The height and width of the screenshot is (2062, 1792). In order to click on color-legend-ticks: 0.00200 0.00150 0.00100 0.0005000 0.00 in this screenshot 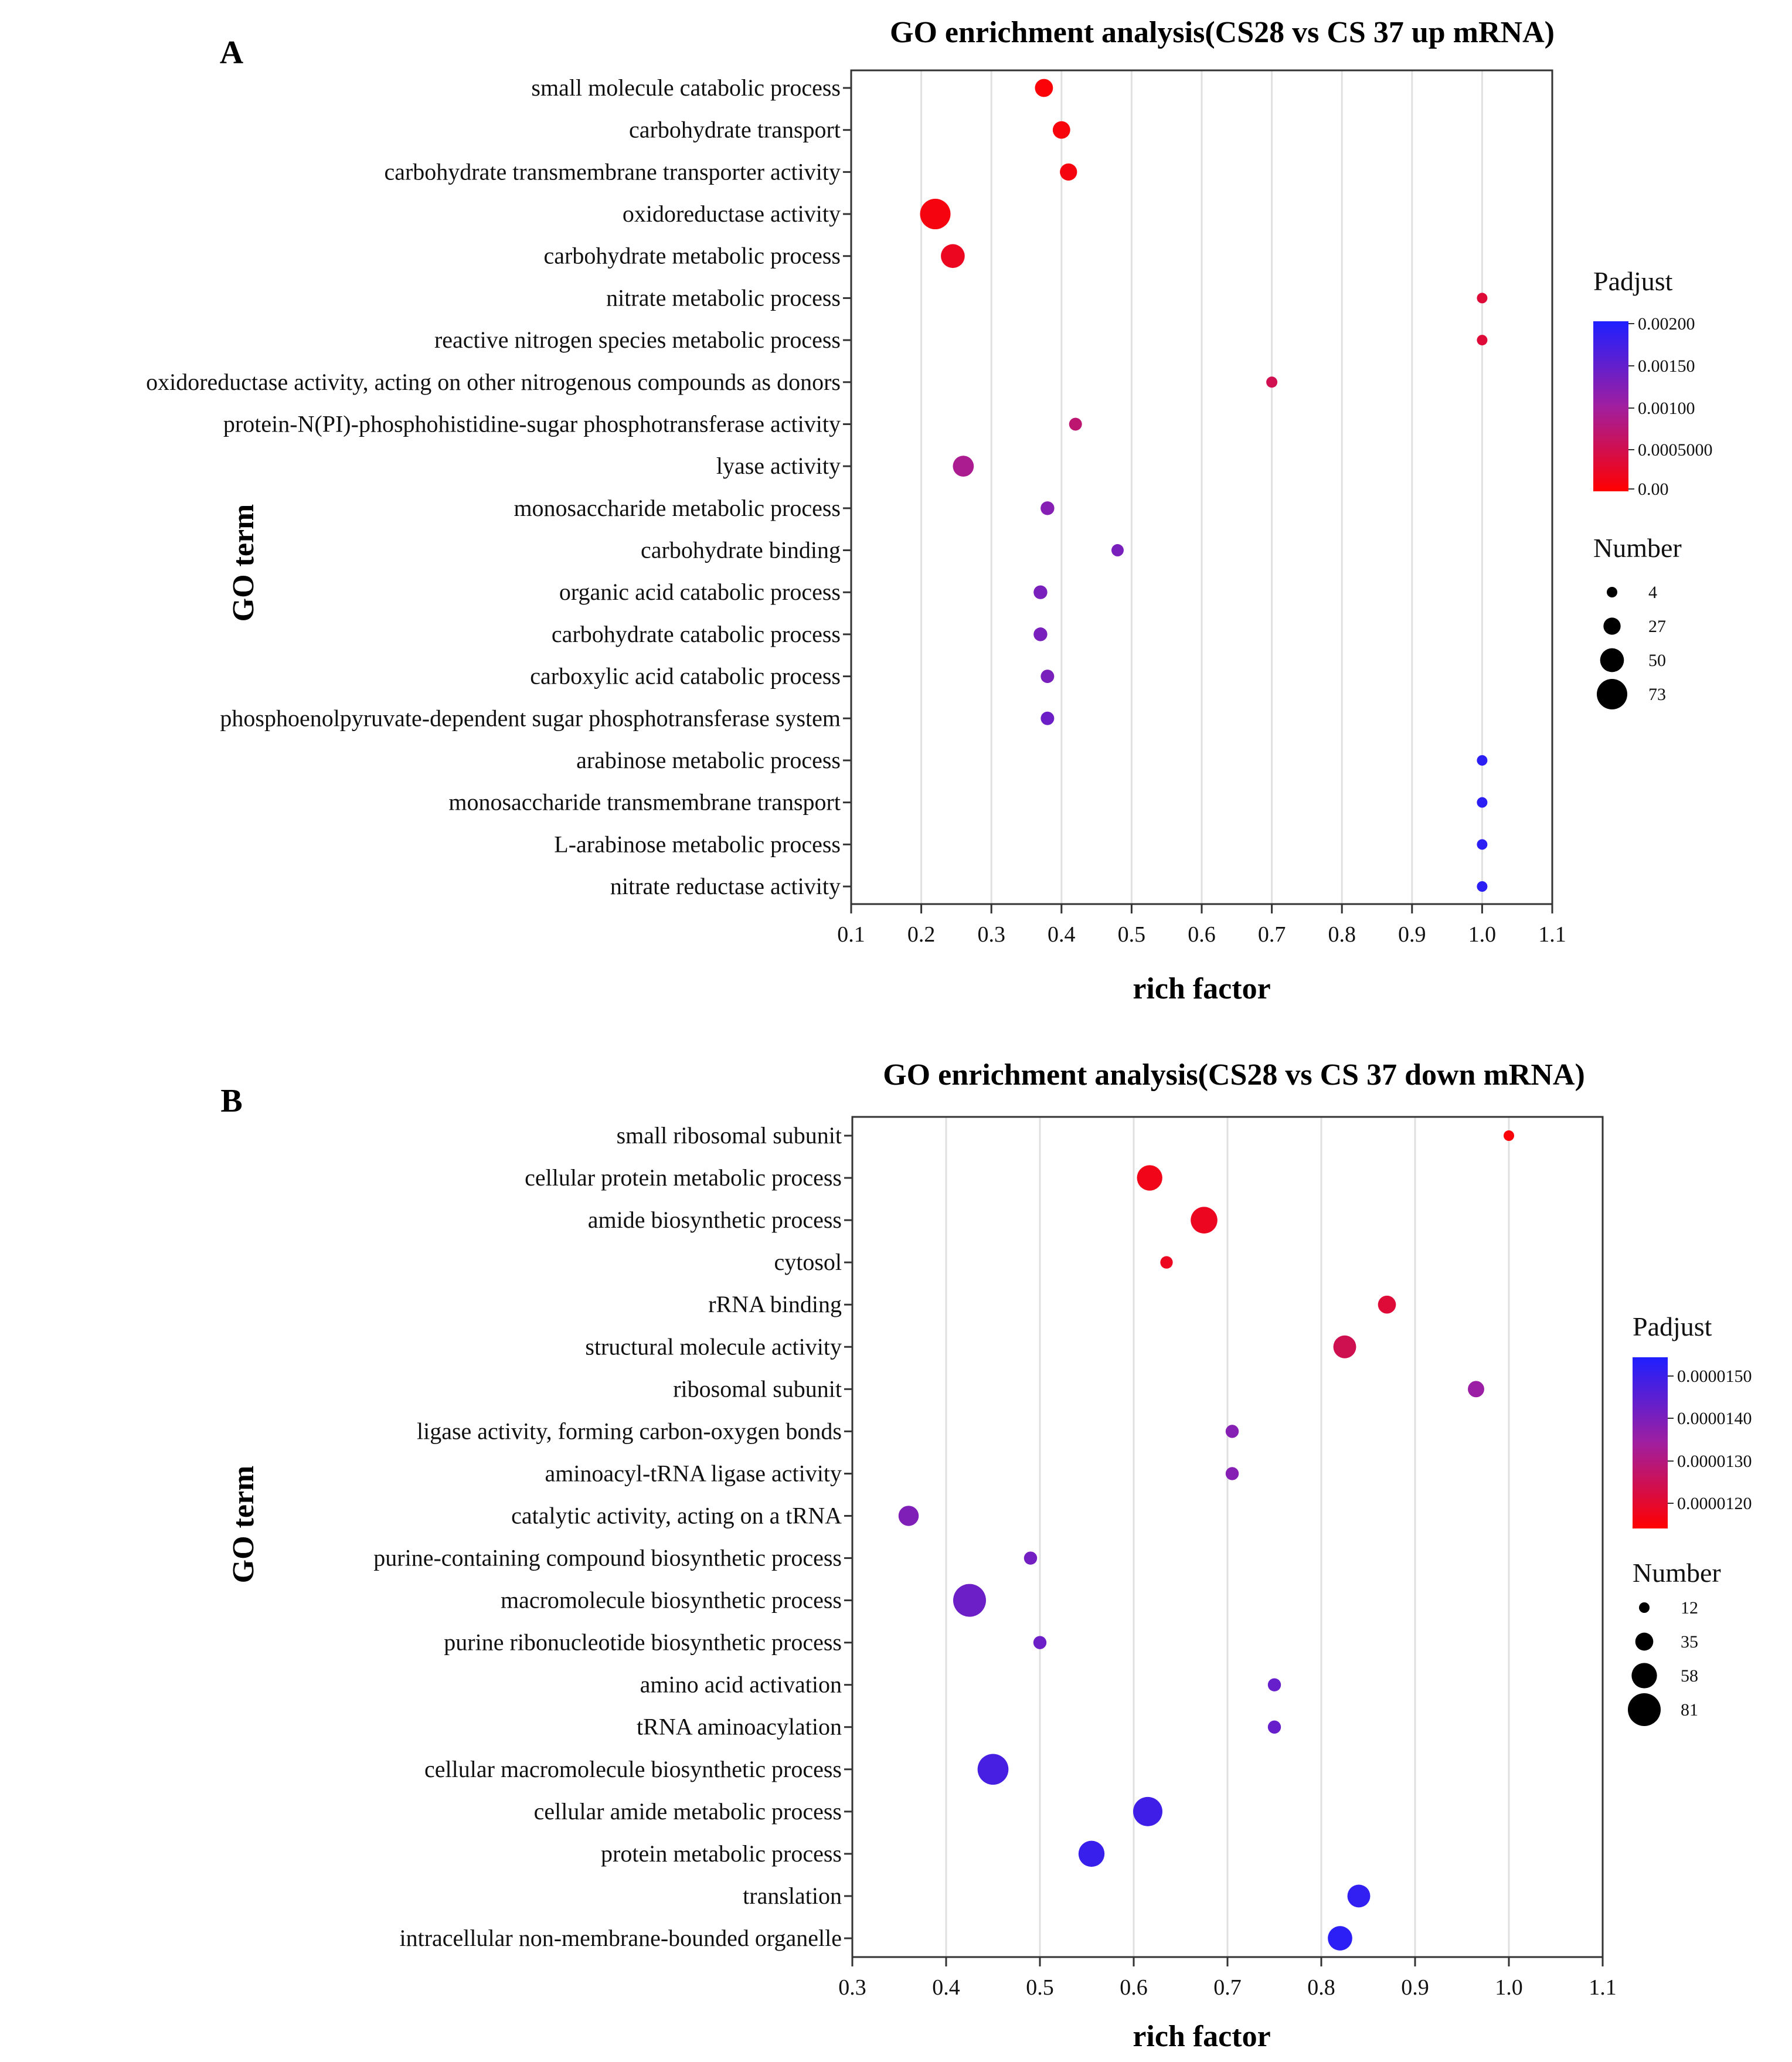, I will do `click(1671, 406)`.